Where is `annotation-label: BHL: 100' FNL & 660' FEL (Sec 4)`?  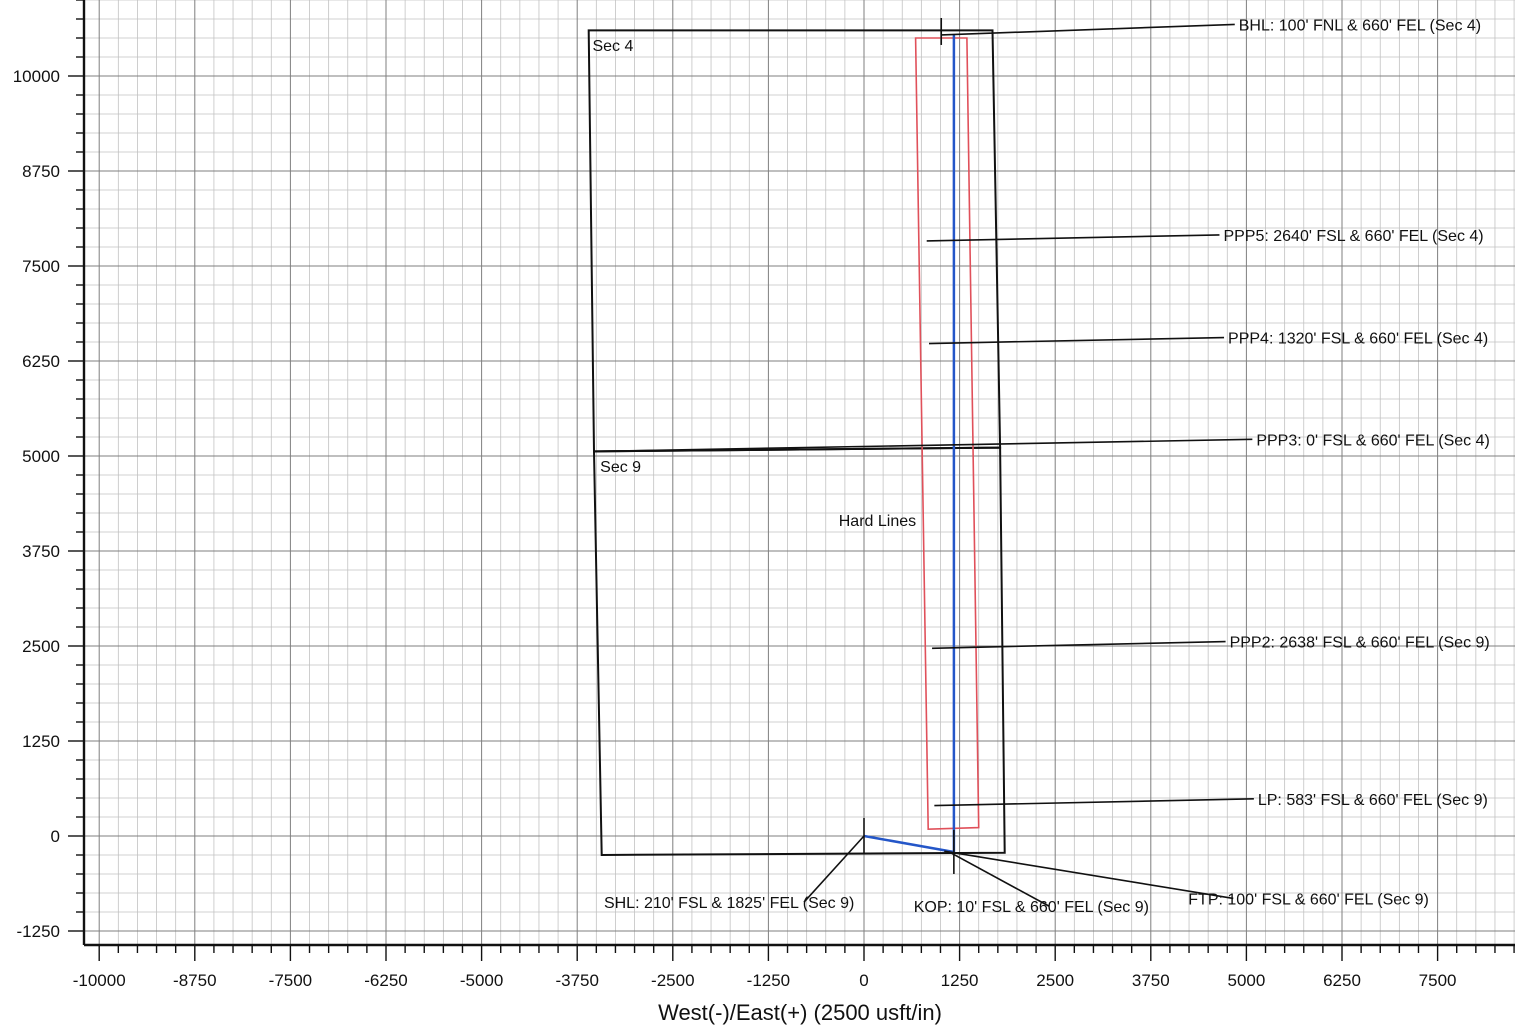
annotation-label: BHL: 100' FNL & 660' FEL (Sec 4) is located at coordinates (1360, 25).